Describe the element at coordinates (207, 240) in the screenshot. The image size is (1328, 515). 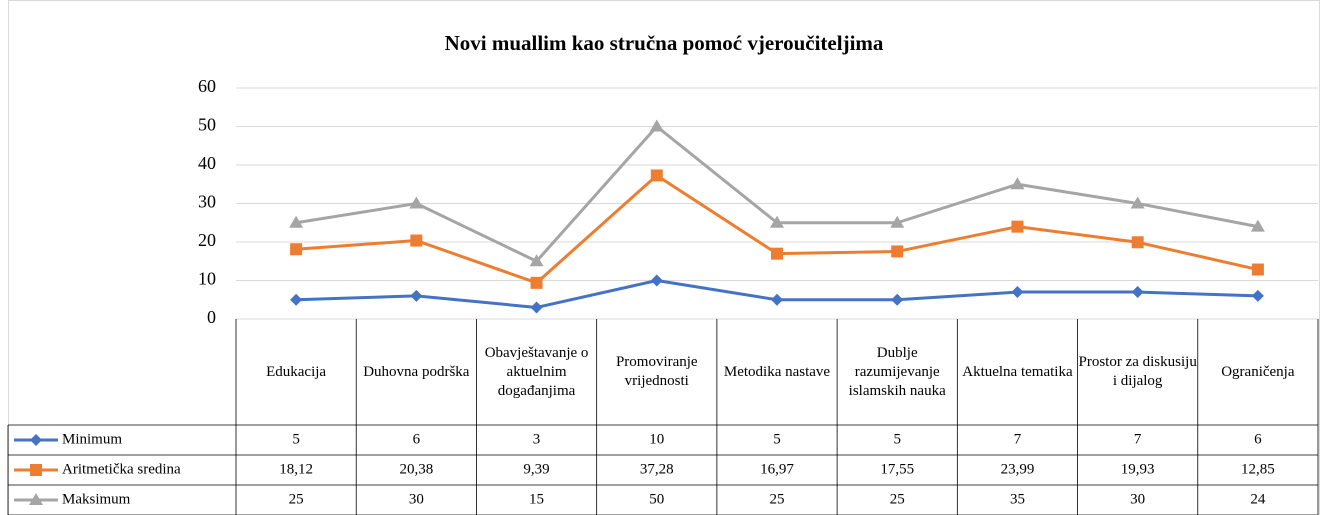
I see `y-tick-label: 20` at that location.